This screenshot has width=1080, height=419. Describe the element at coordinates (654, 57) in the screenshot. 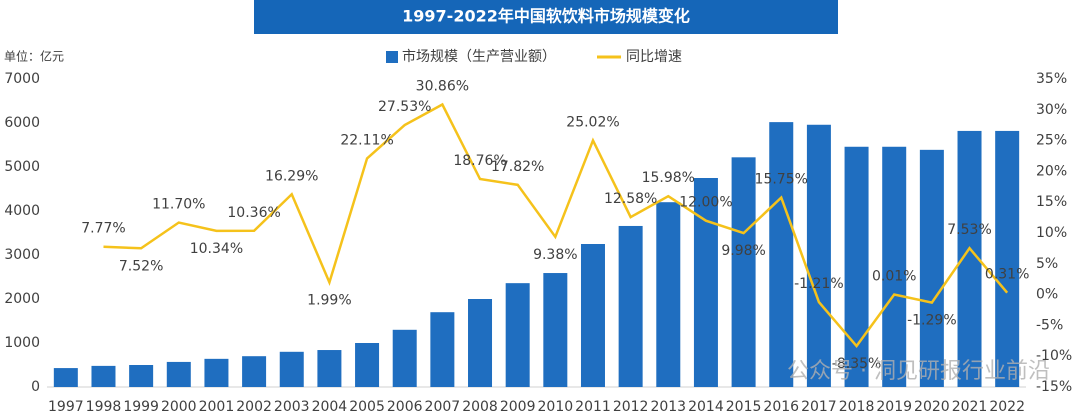

I see `legend-label: 同比增速` at that location.